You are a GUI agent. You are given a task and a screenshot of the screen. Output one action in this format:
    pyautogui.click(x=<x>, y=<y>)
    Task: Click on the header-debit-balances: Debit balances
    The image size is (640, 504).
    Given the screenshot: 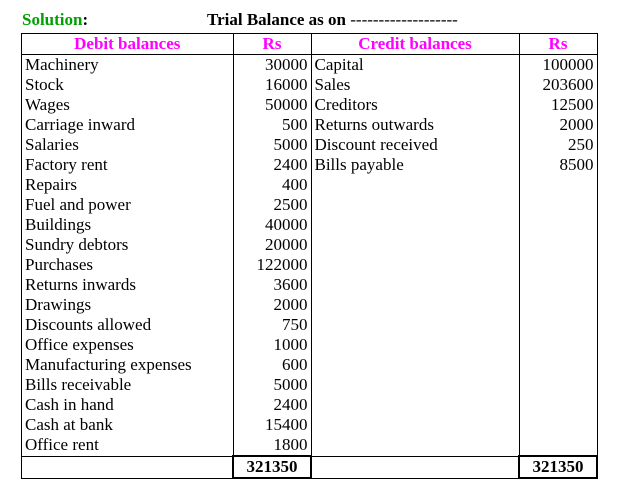 What is the action you would take?
    pyautogui.click(x=127, y=44)
    